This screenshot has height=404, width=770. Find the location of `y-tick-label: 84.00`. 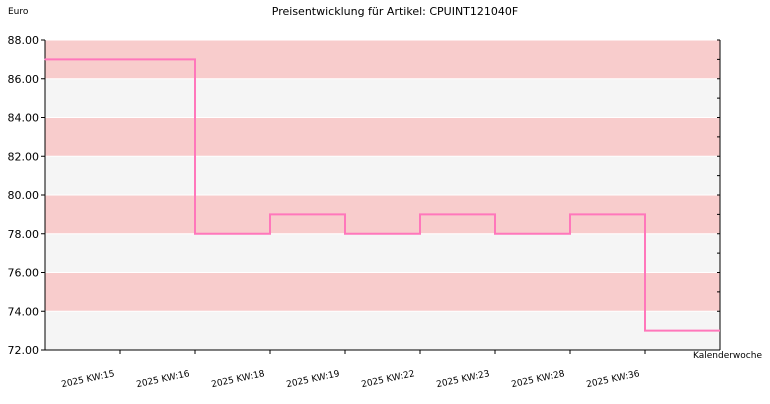

y-tick-label: 84.00 is located at coordinates (24, 118).